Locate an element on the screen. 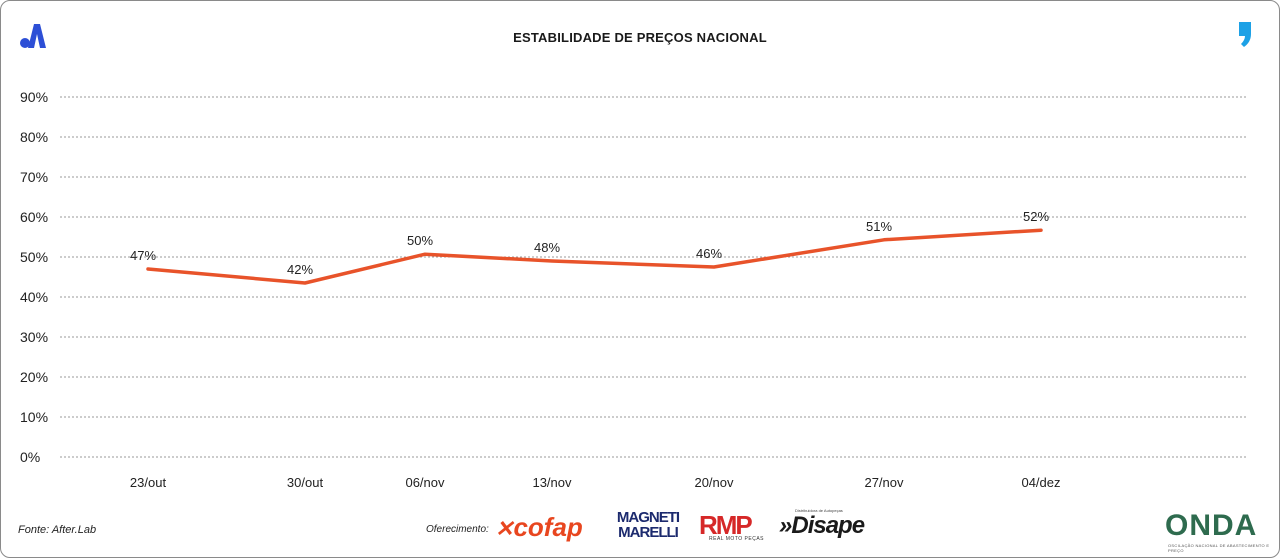 The height and width of the screenshot is (558, 1280). chart-title: ESTABILIDADE DE PREÇOS NACIONAL is located at coordinates (640, 37).